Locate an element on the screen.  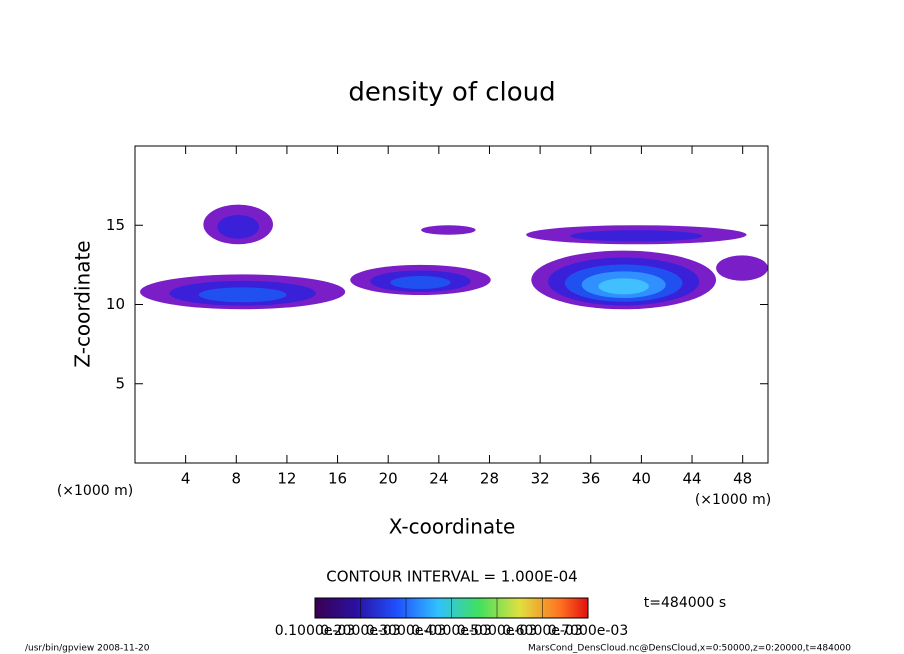
y-tick-label: 10 is located at coordinates (115, 304).